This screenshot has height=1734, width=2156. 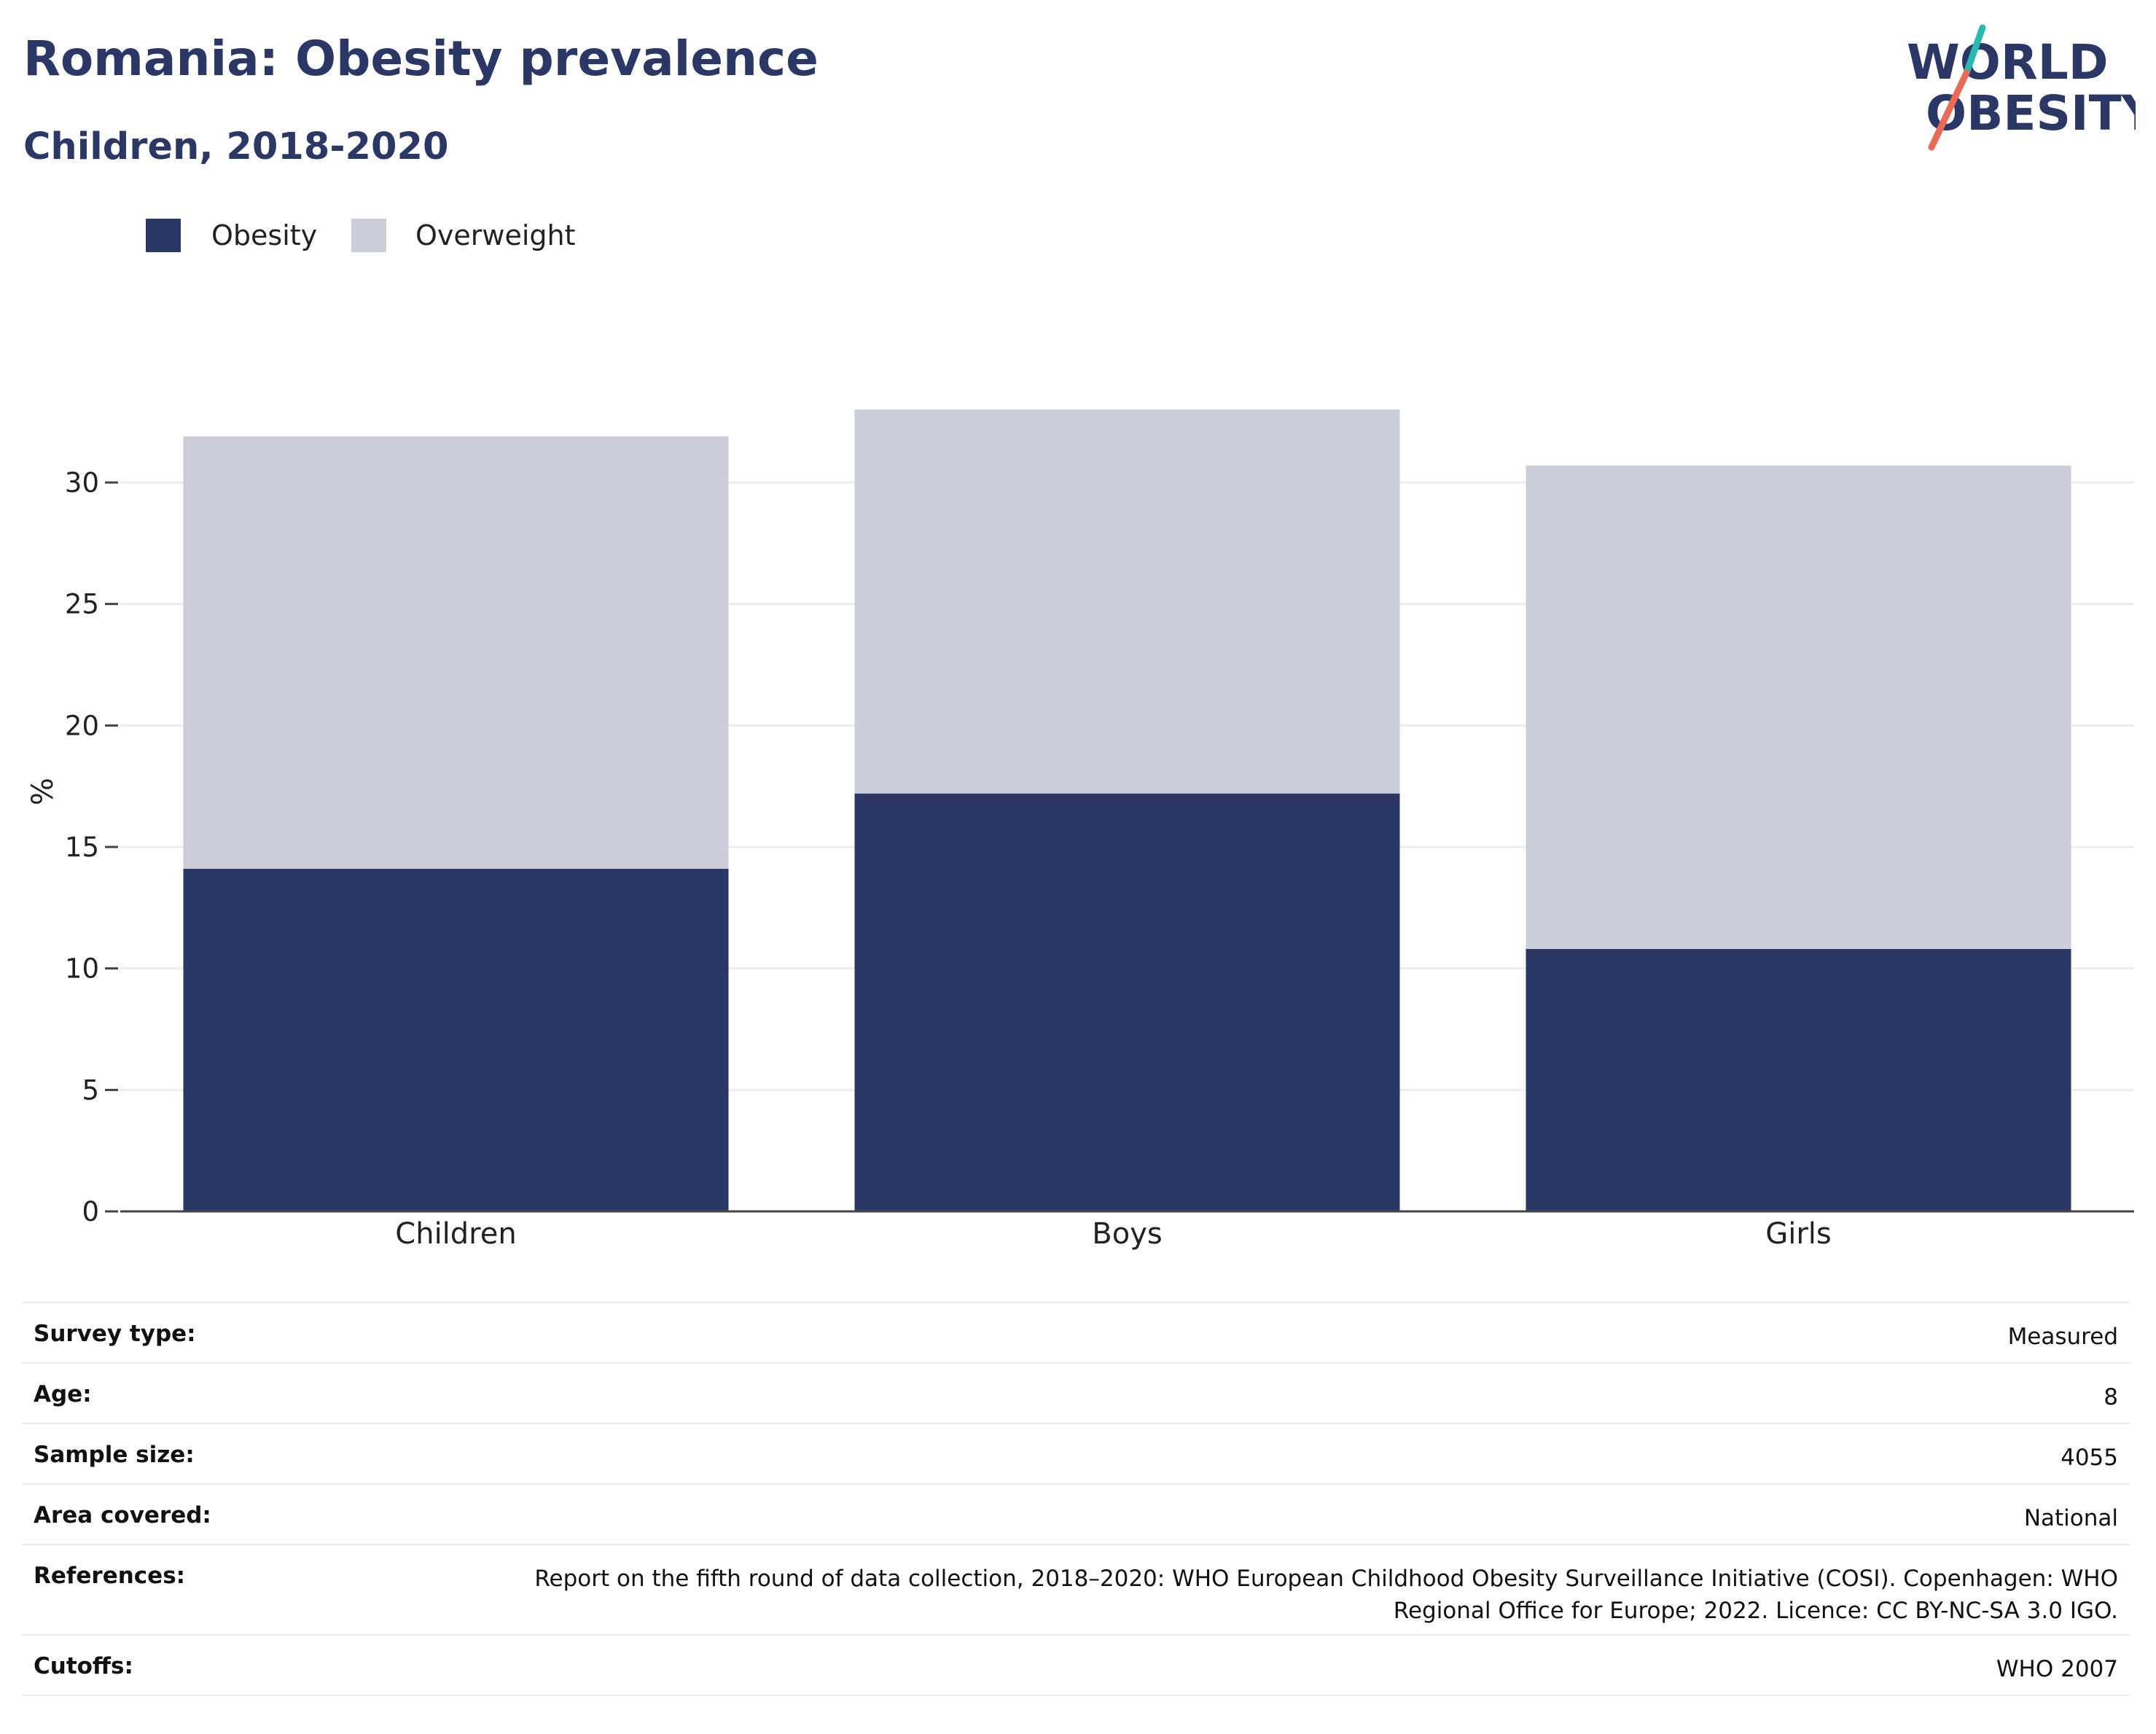 I want to click on bar-overweight-boys, so click(x=1127, y=602).